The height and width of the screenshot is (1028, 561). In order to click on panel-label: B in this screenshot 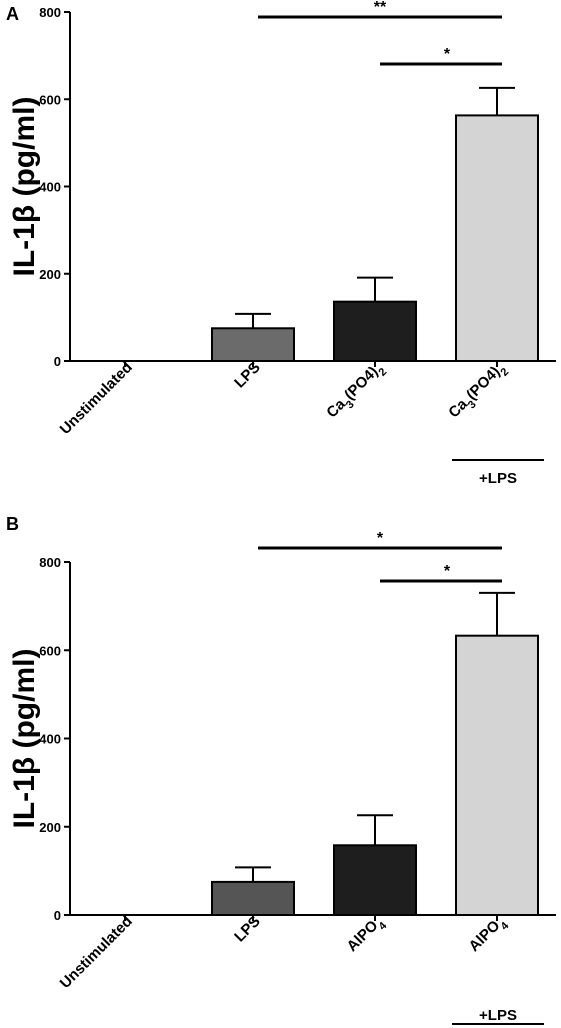, I will do `click(12, 524)`.